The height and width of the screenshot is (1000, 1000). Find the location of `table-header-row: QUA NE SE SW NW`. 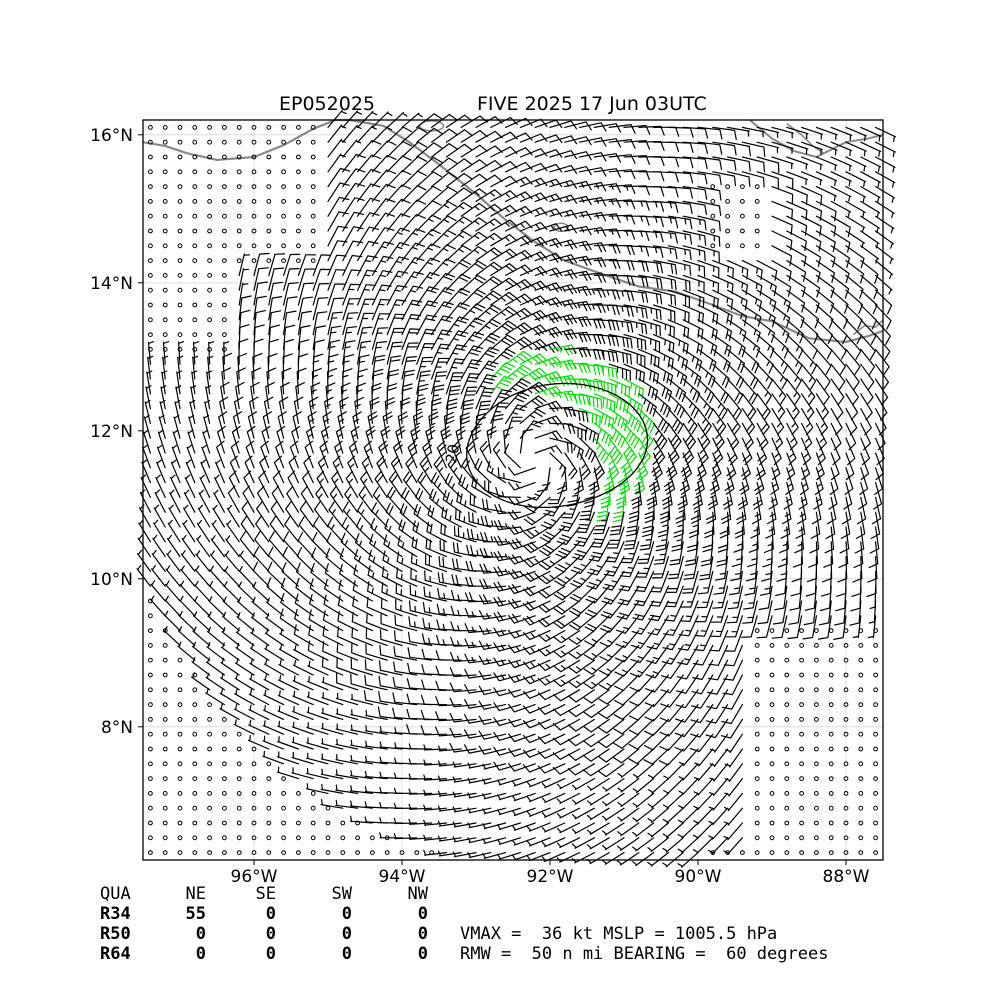

table-header-row: QUA NE SE SW NW is located at coordinates (264, 894).